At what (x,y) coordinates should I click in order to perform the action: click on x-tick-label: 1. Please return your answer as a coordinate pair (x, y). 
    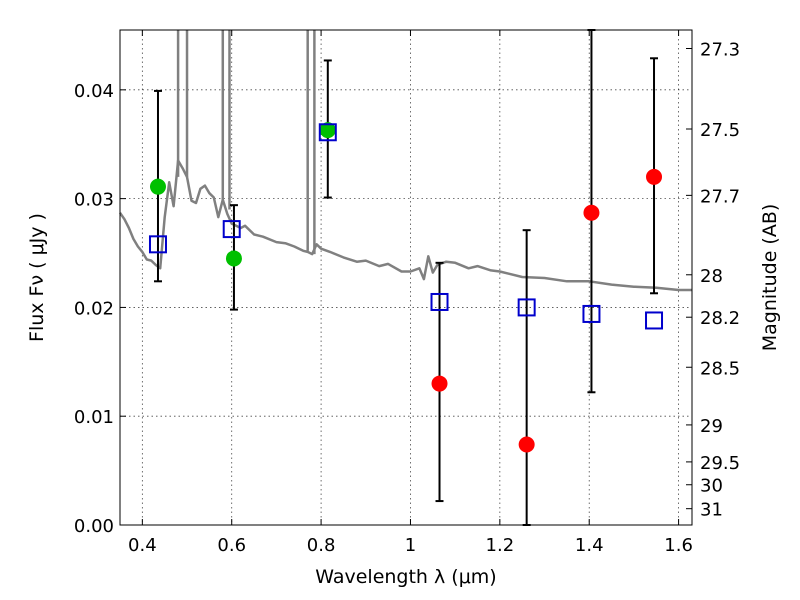
    Looking at the image, I should click on (410, 545).